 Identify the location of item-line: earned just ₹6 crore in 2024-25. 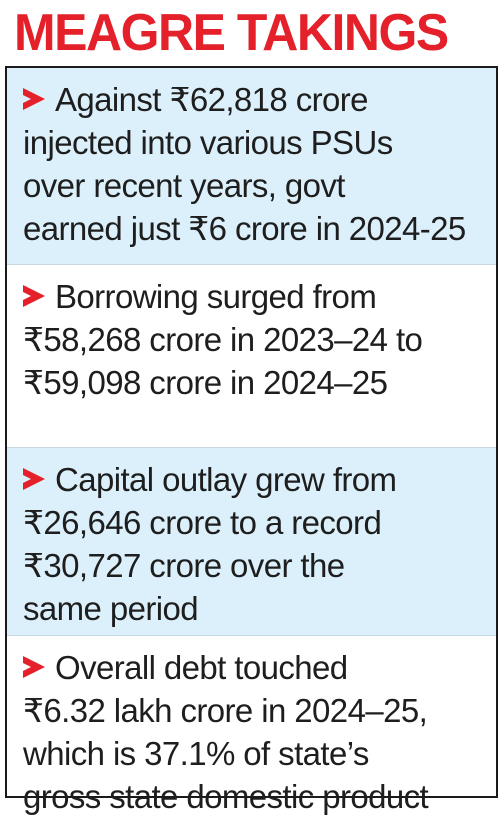
(244, 228).